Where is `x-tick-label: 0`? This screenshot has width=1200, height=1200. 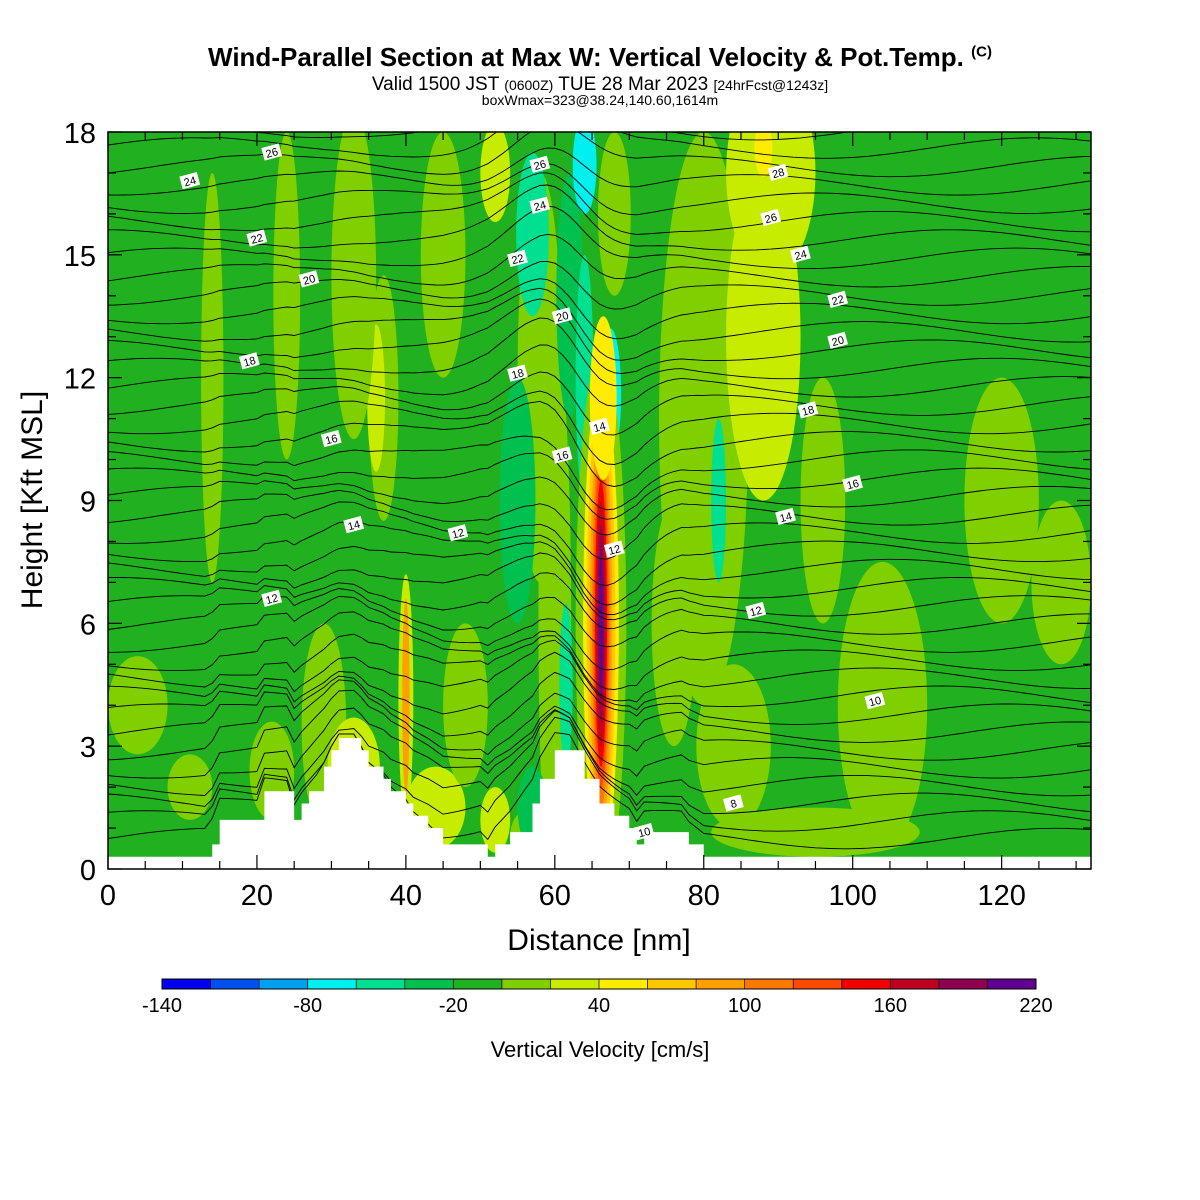
x-tick-label: 0 is located at coordinates (108, 896).